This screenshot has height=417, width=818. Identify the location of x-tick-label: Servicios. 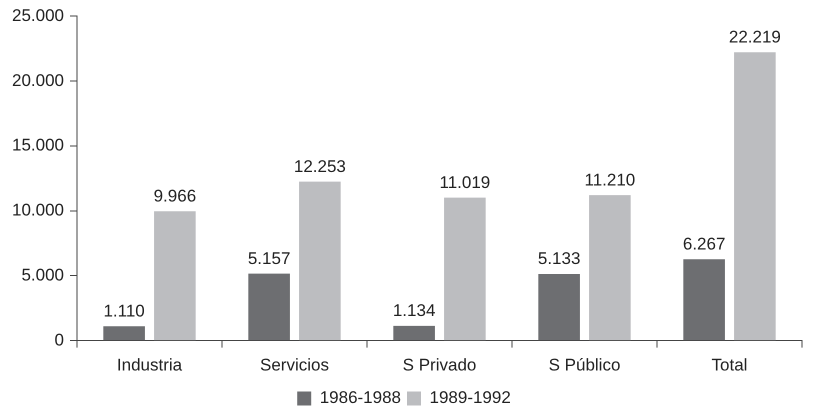
(294, 364).